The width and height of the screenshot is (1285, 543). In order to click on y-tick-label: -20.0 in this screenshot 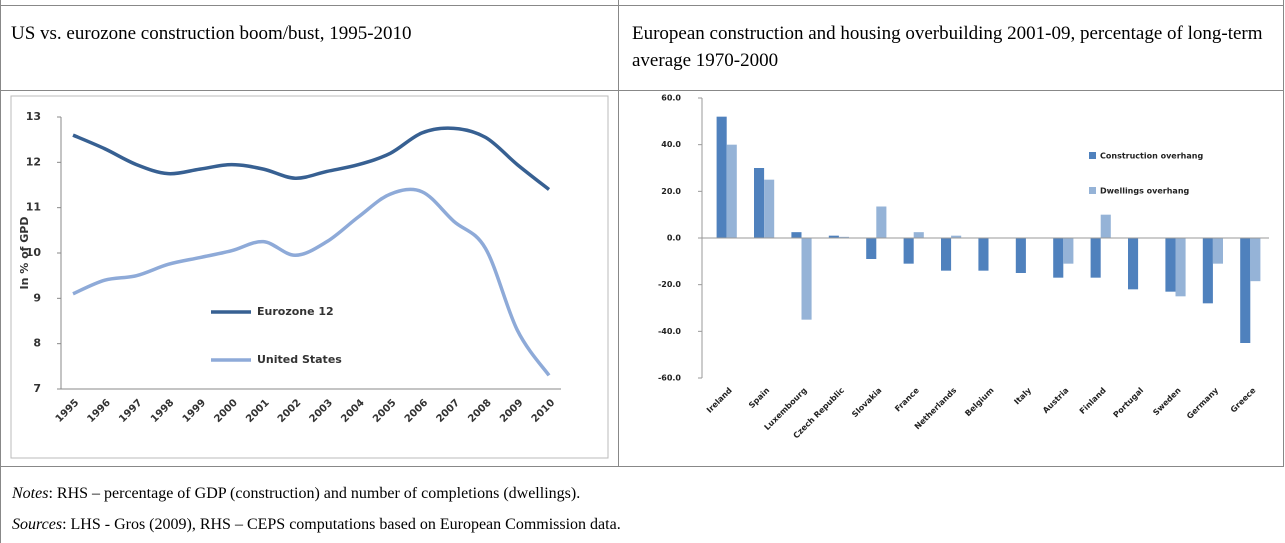, I will do `click(669, 284)`.